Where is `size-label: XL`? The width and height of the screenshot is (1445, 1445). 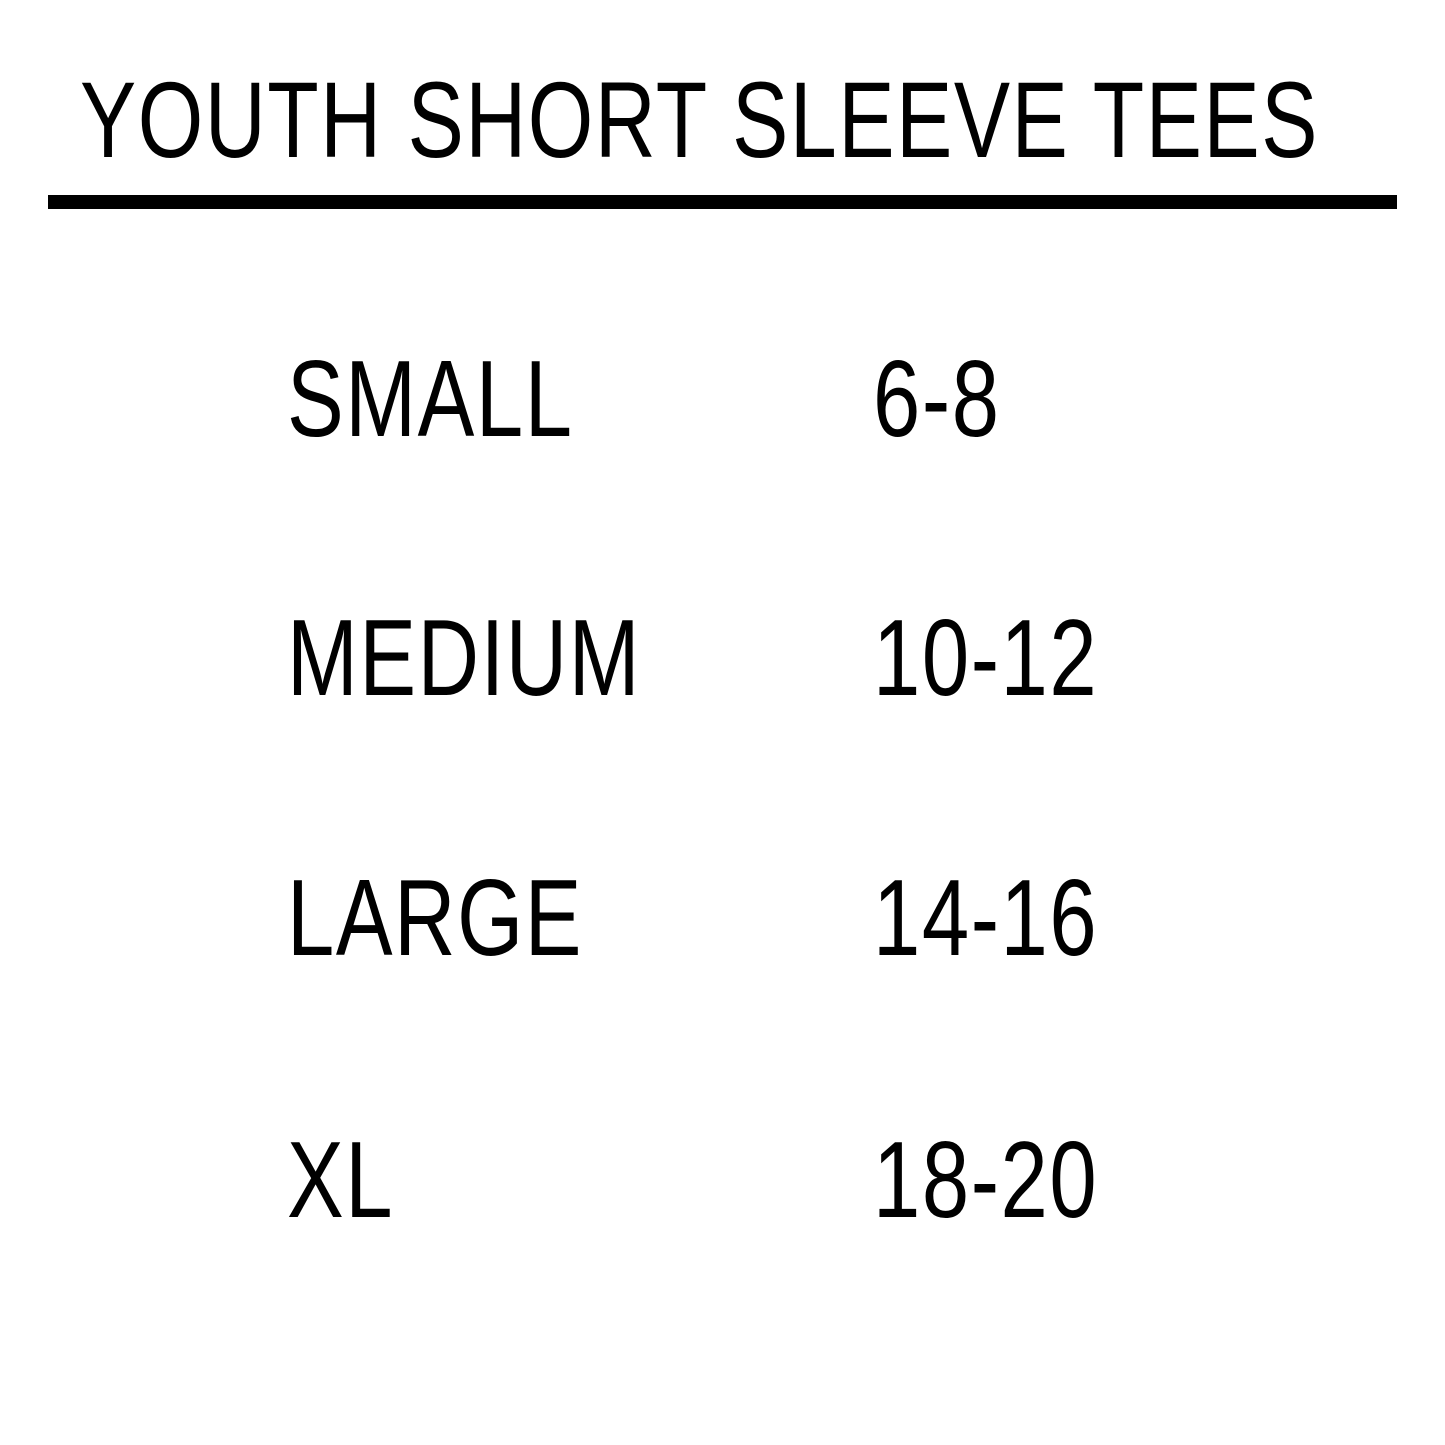 size-label: XL is located at coordinates (341, 1180).